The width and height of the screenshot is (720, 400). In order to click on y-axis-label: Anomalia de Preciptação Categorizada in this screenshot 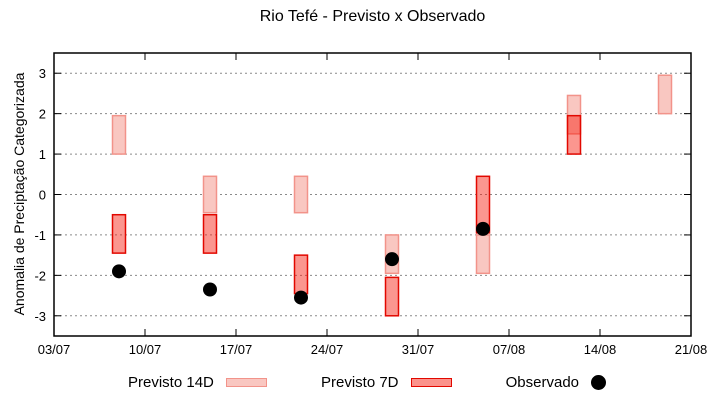, I will do `click(19, 194)`.